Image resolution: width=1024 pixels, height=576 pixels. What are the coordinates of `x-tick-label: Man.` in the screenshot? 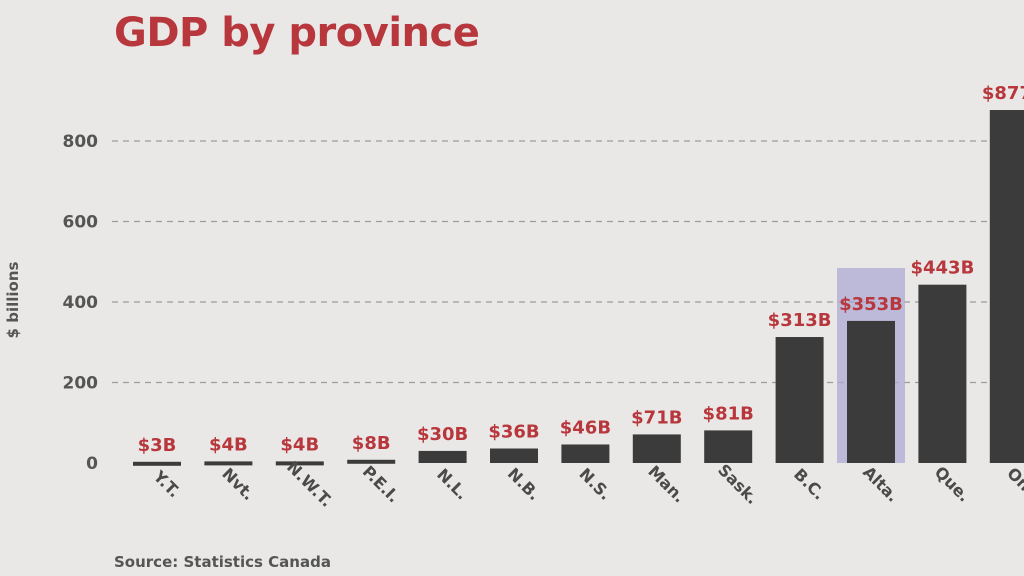 It's located at (666, 484).